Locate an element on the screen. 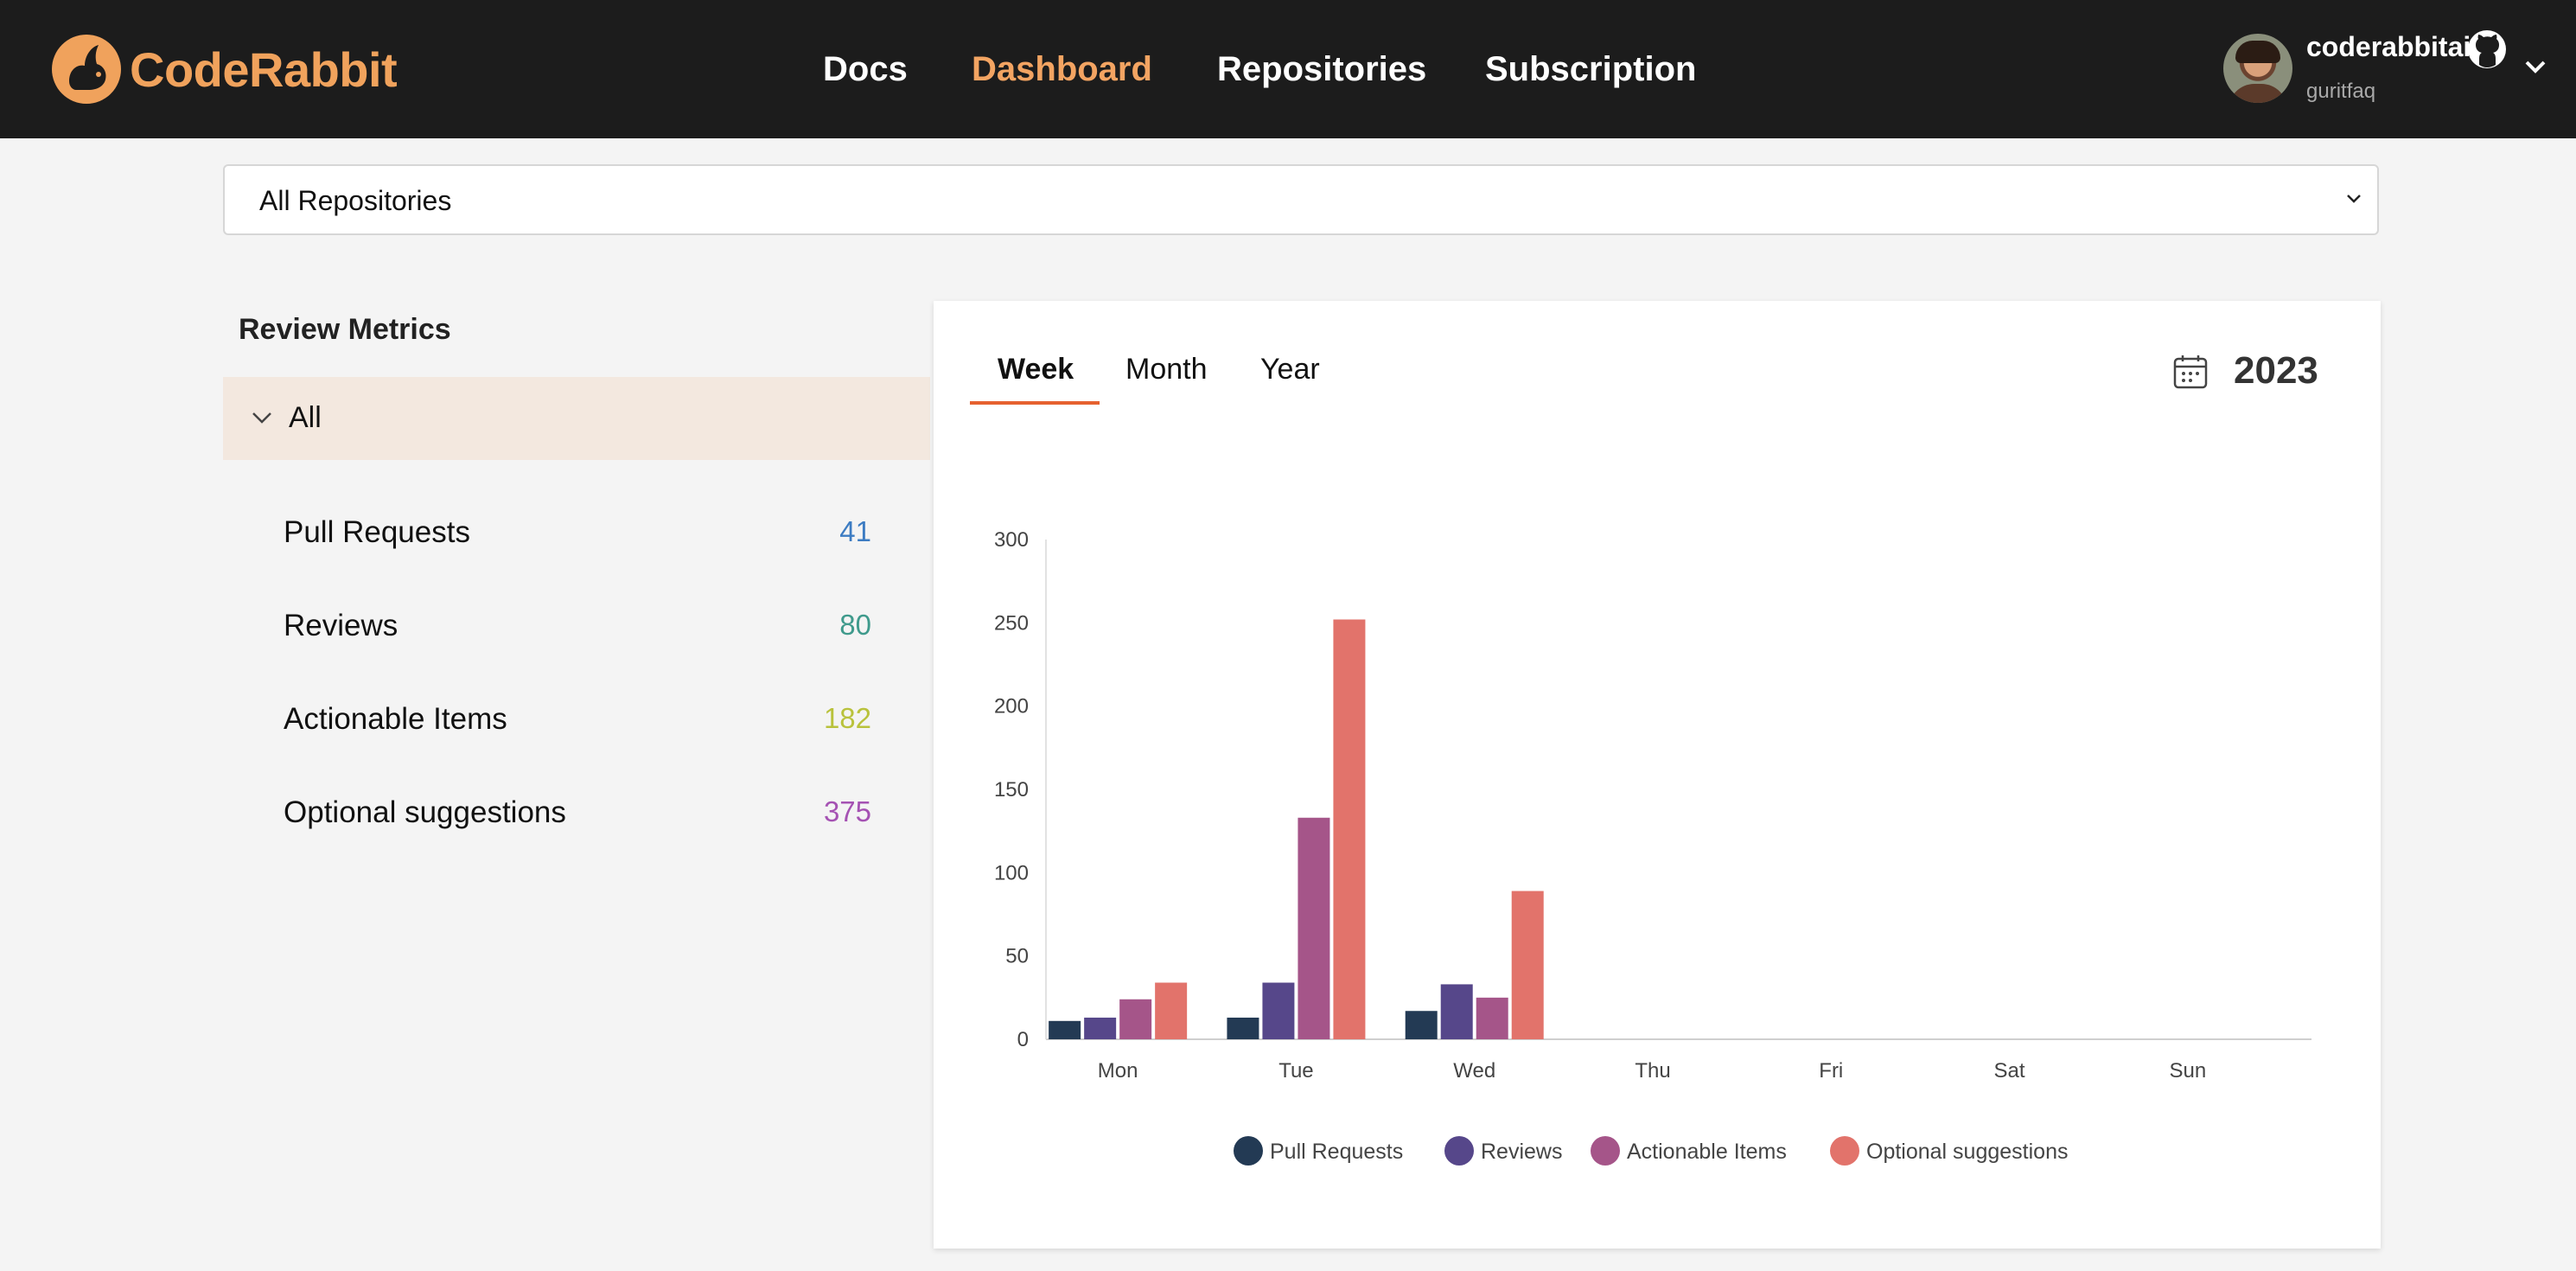  user-handle: guritfaq is located at coordinates (2341, 91).